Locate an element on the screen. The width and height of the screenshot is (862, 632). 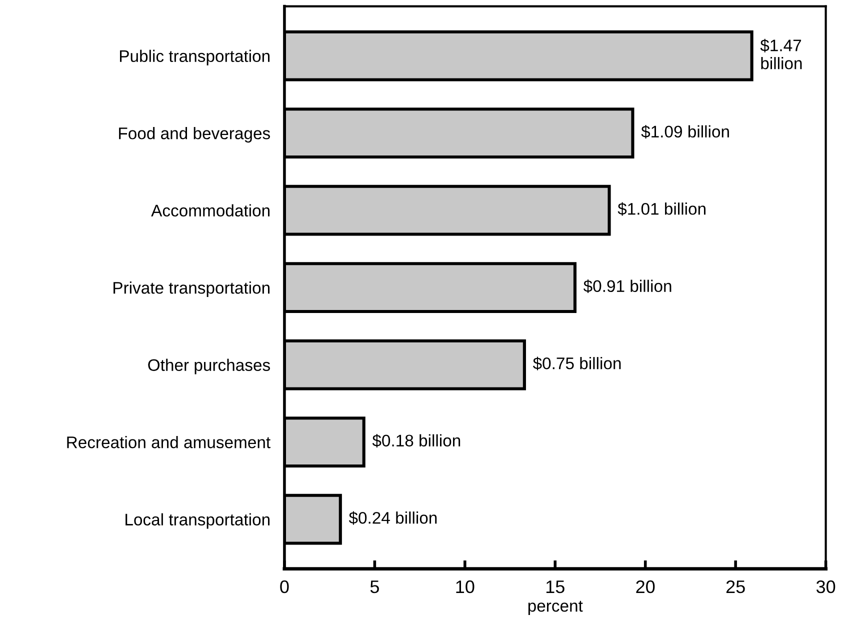
y-tick-label: Recreation and amusement is located at coordinates (168, 442).